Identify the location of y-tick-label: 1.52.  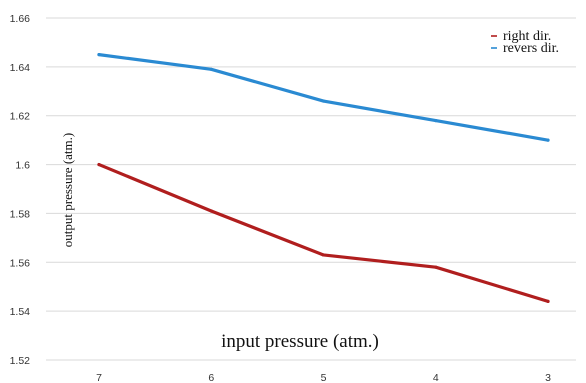
(20, 361).